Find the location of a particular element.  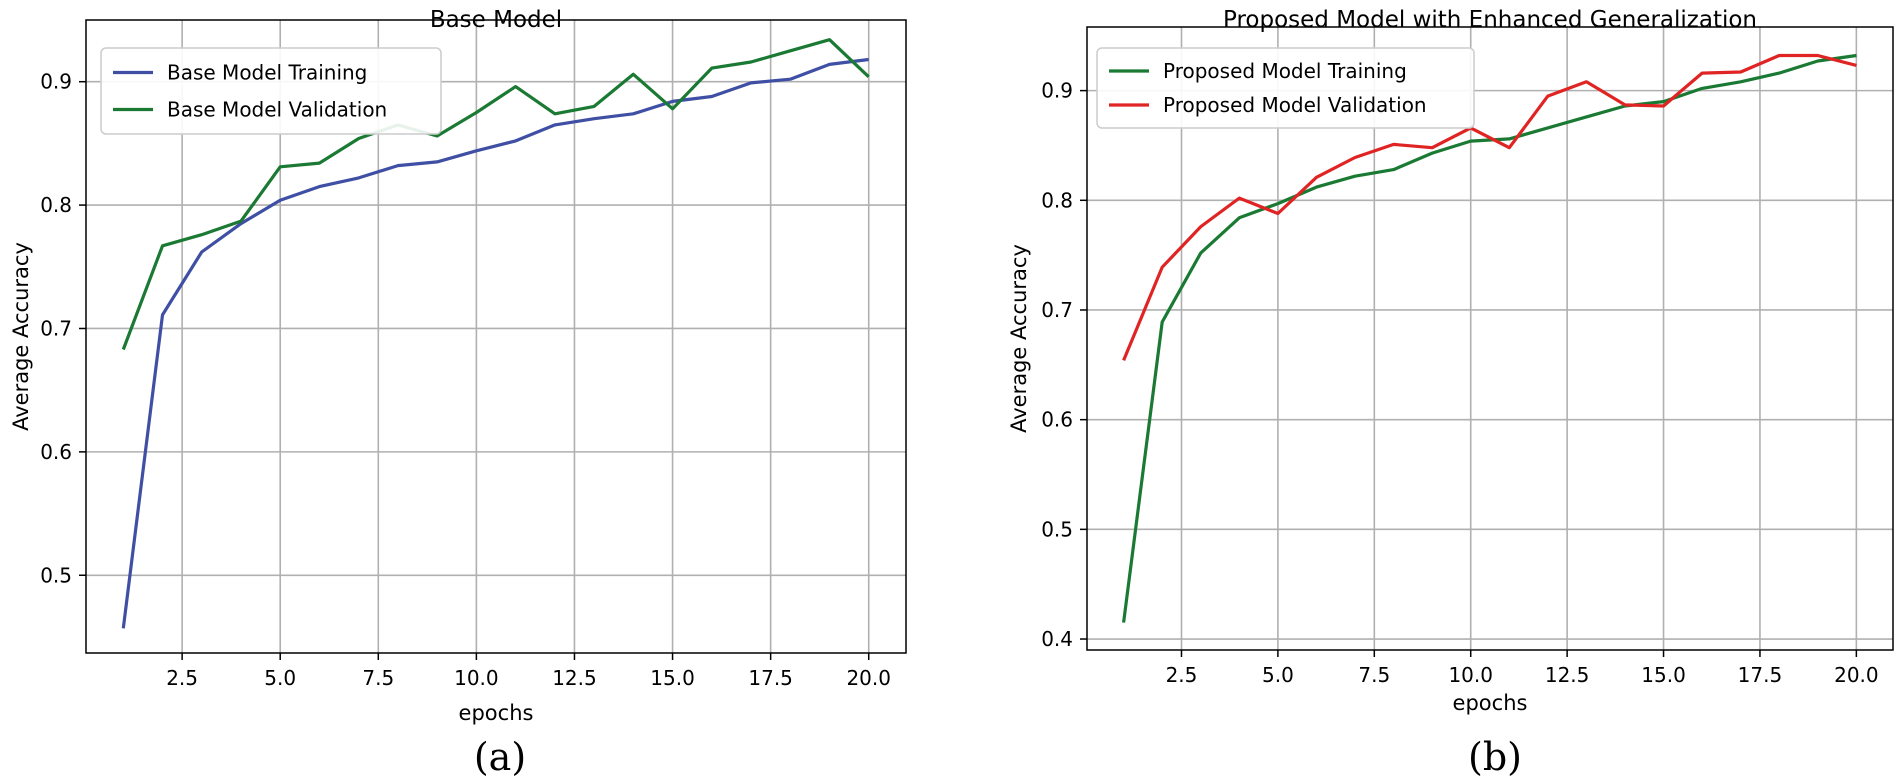

panel-caption: (a) is located at coordinates (500, 757).